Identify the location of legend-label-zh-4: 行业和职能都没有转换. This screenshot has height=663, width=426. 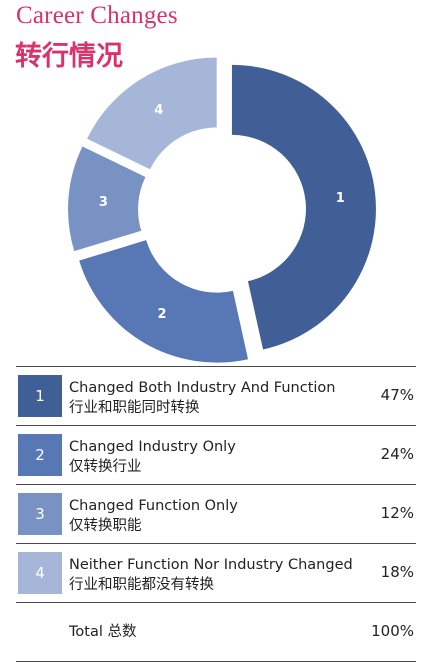
(141, 585).